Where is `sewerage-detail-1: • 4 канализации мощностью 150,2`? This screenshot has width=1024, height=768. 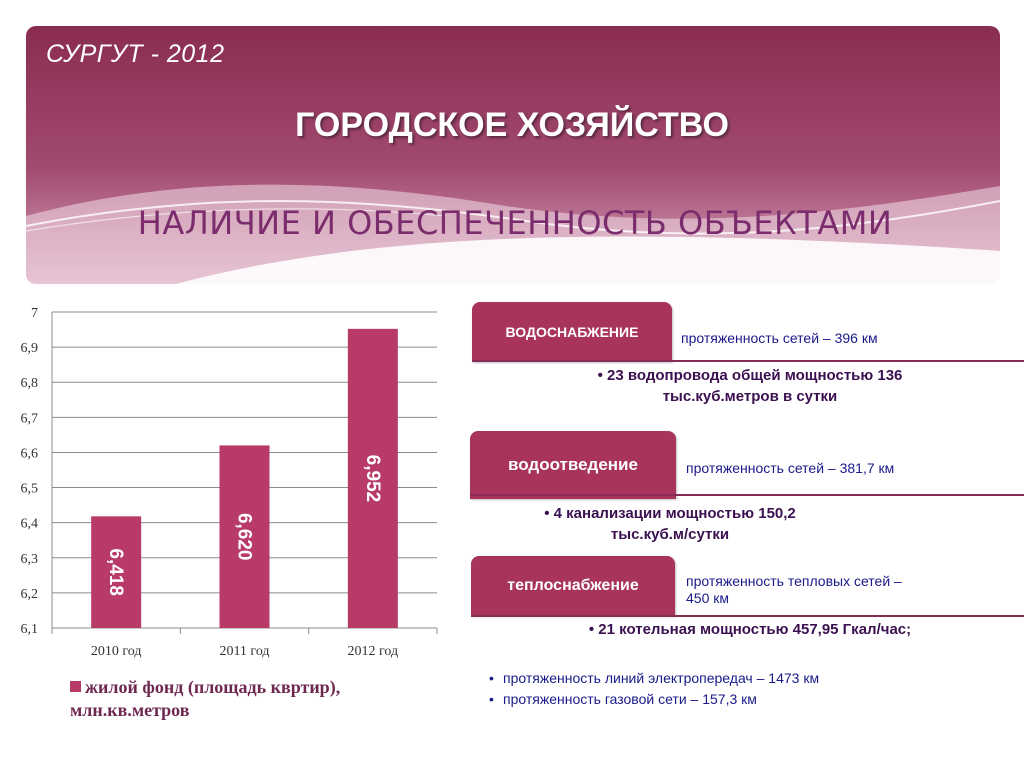 sewerage-detail-1: • 4 канализации мощностью 150,2 is located at coordinates (670, 513).